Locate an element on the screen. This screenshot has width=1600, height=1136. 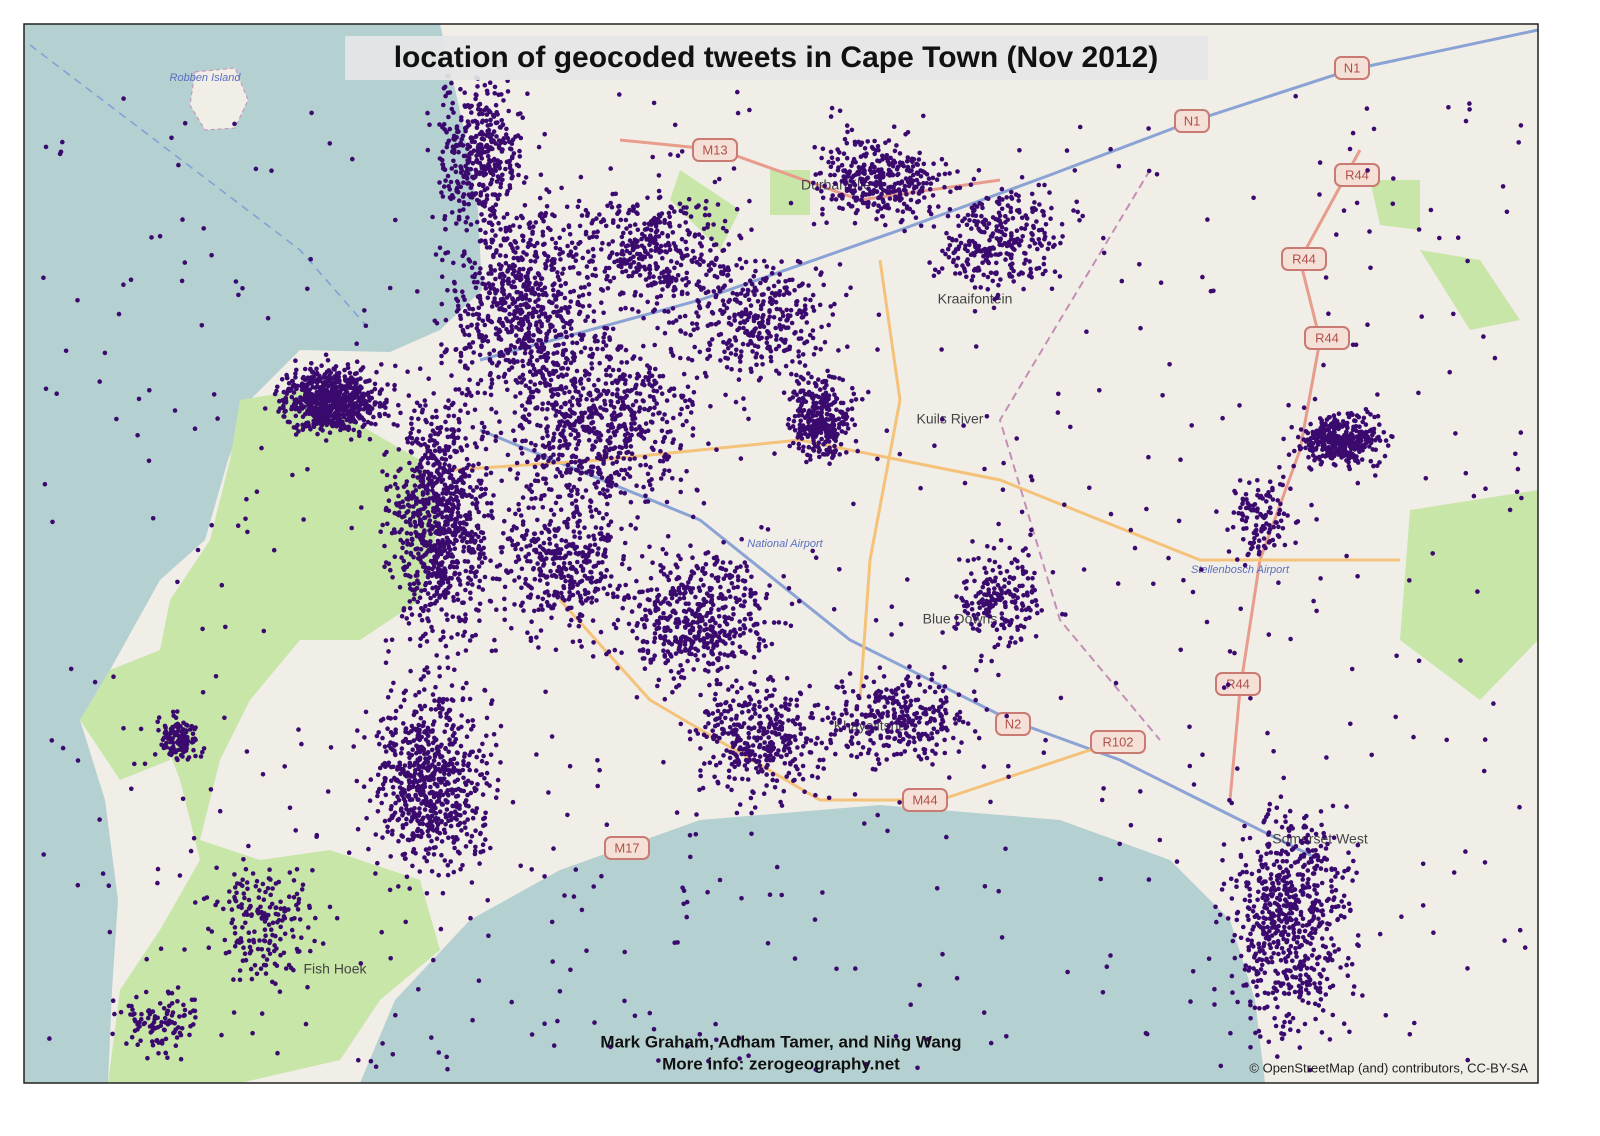
false-bay is located at coordinates (812, 944).